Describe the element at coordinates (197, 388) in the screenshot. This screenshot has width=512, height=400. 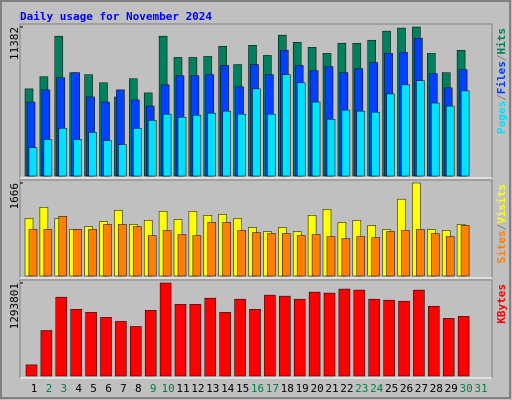
I see `x-tick-label: 12` at that location.